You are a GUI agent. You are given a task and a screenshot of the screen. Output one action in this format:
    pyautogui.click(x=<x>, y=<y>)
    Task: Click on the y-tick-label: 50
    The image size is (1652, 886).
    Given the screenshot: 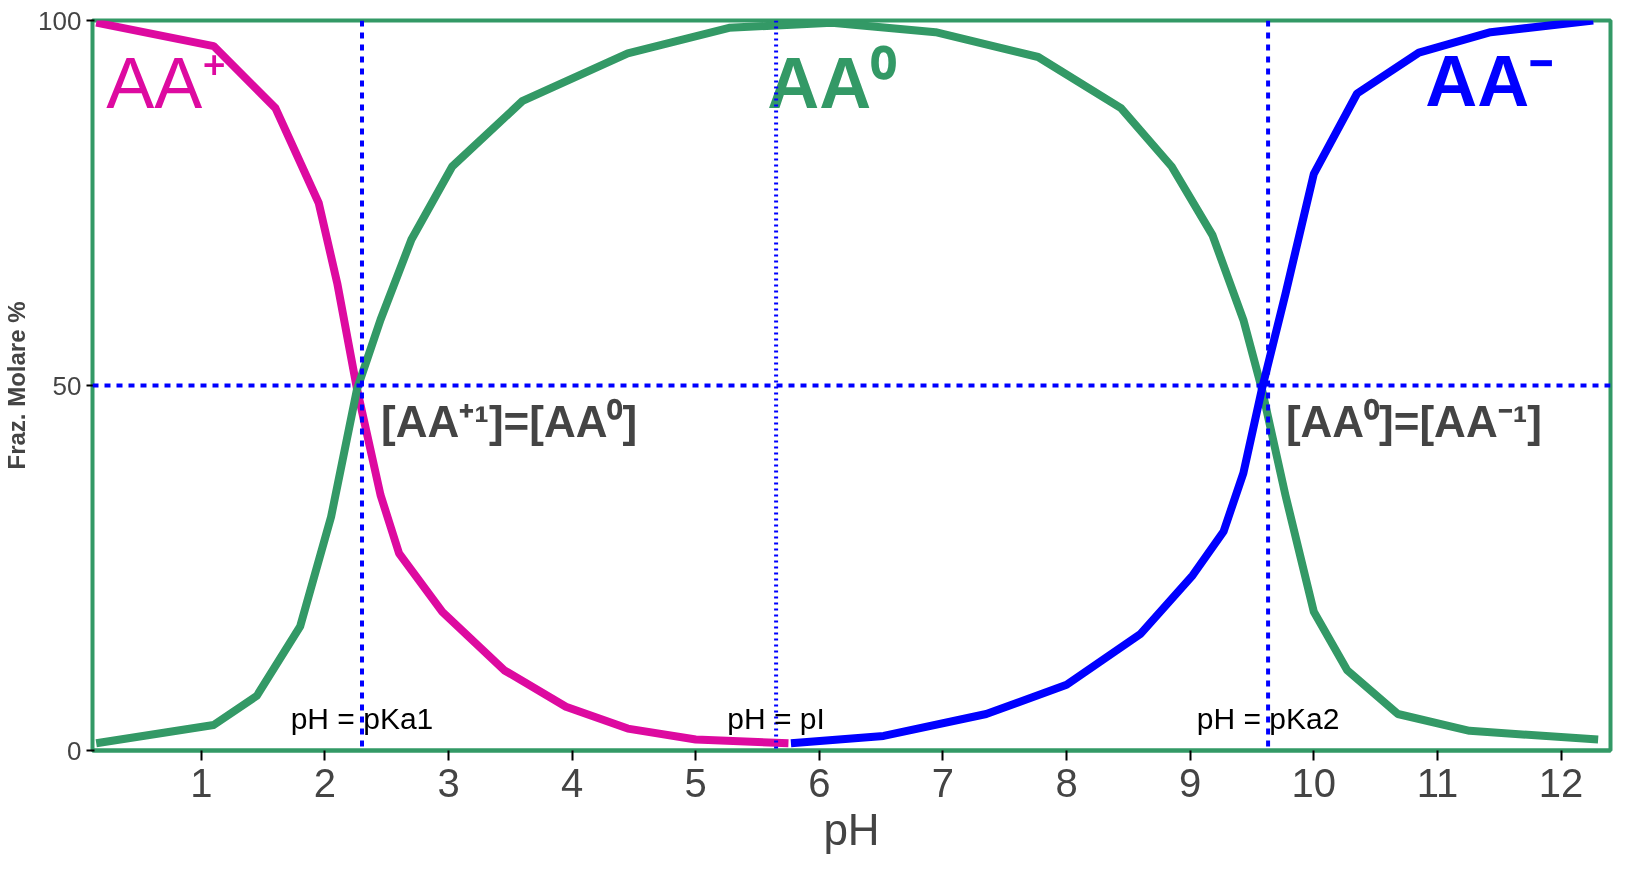 What is the action you would take?
    pyautogui.click(x=67, y=385)
    